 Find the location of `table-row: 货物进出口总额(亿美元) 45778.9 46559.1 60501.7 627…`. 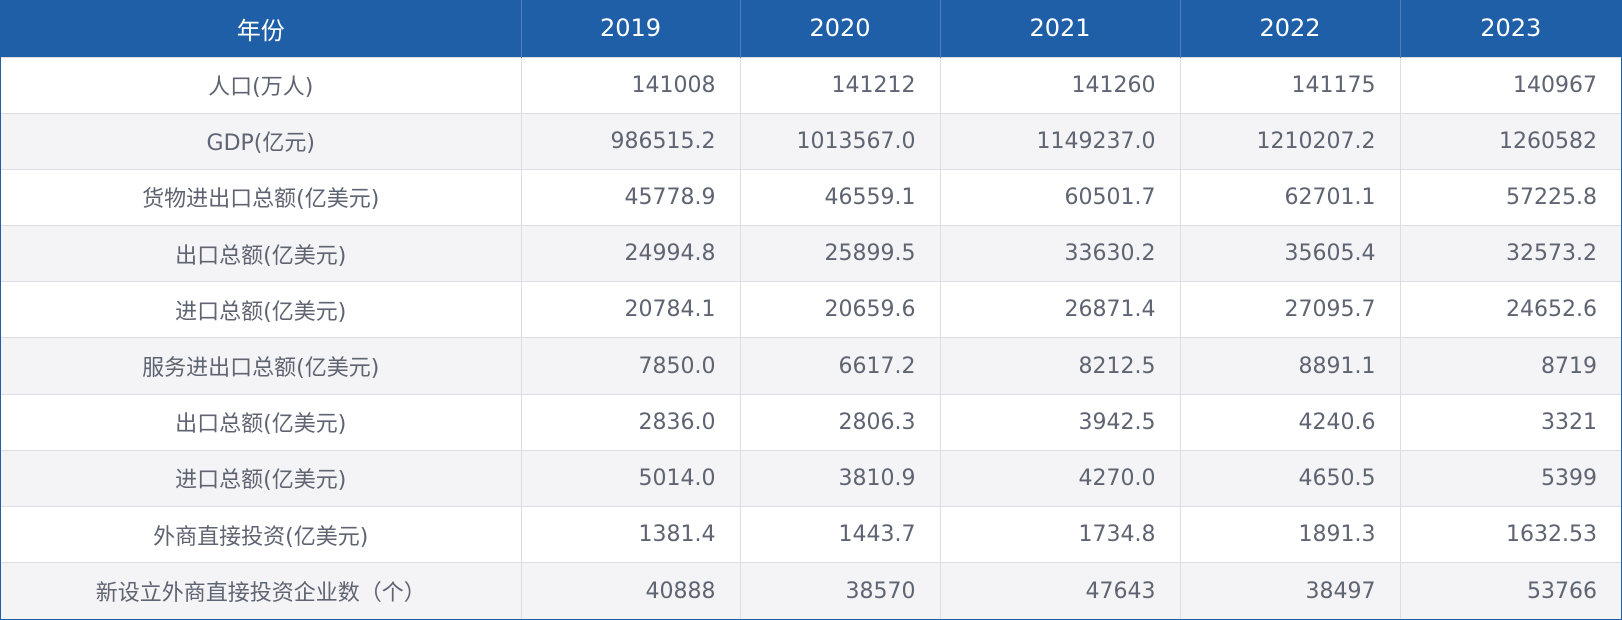

table-row: 货物进出口总额(亿美元) 45778.9 46559.1 60501.7 627… is located at coordinates (811, 197).